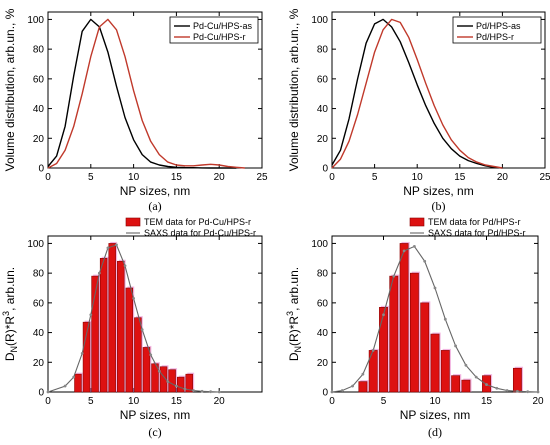  Describe the element at coordinates (197, 222) in the screenshot. I see `legend-label: TEM data for Pd-Cu/HPS-r` at that location.